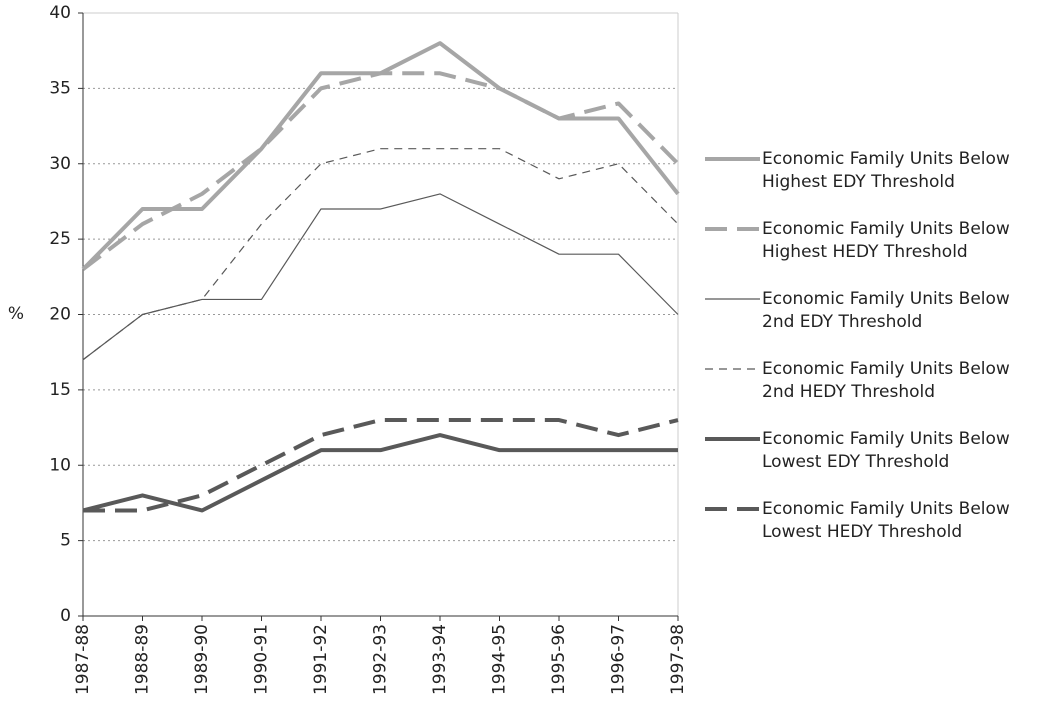  I want to click on x-tick-label: 1989-90, so click(202, 659).